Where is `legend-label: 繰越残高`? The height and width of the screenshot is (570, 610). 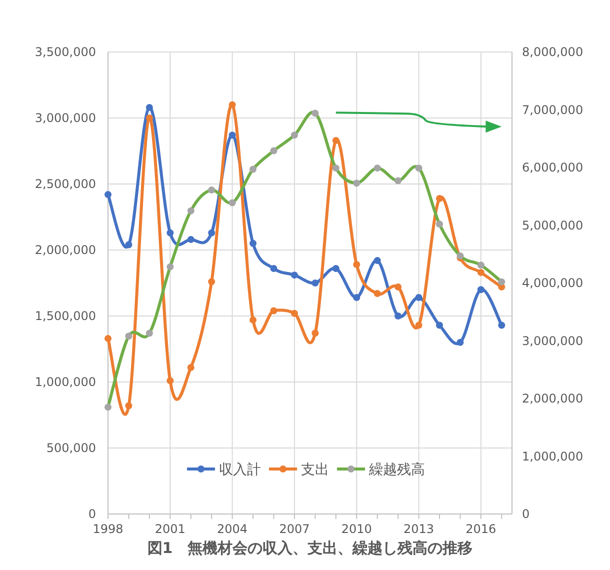
legend-label: 繰越残高 is located at coordinates (396, 470).